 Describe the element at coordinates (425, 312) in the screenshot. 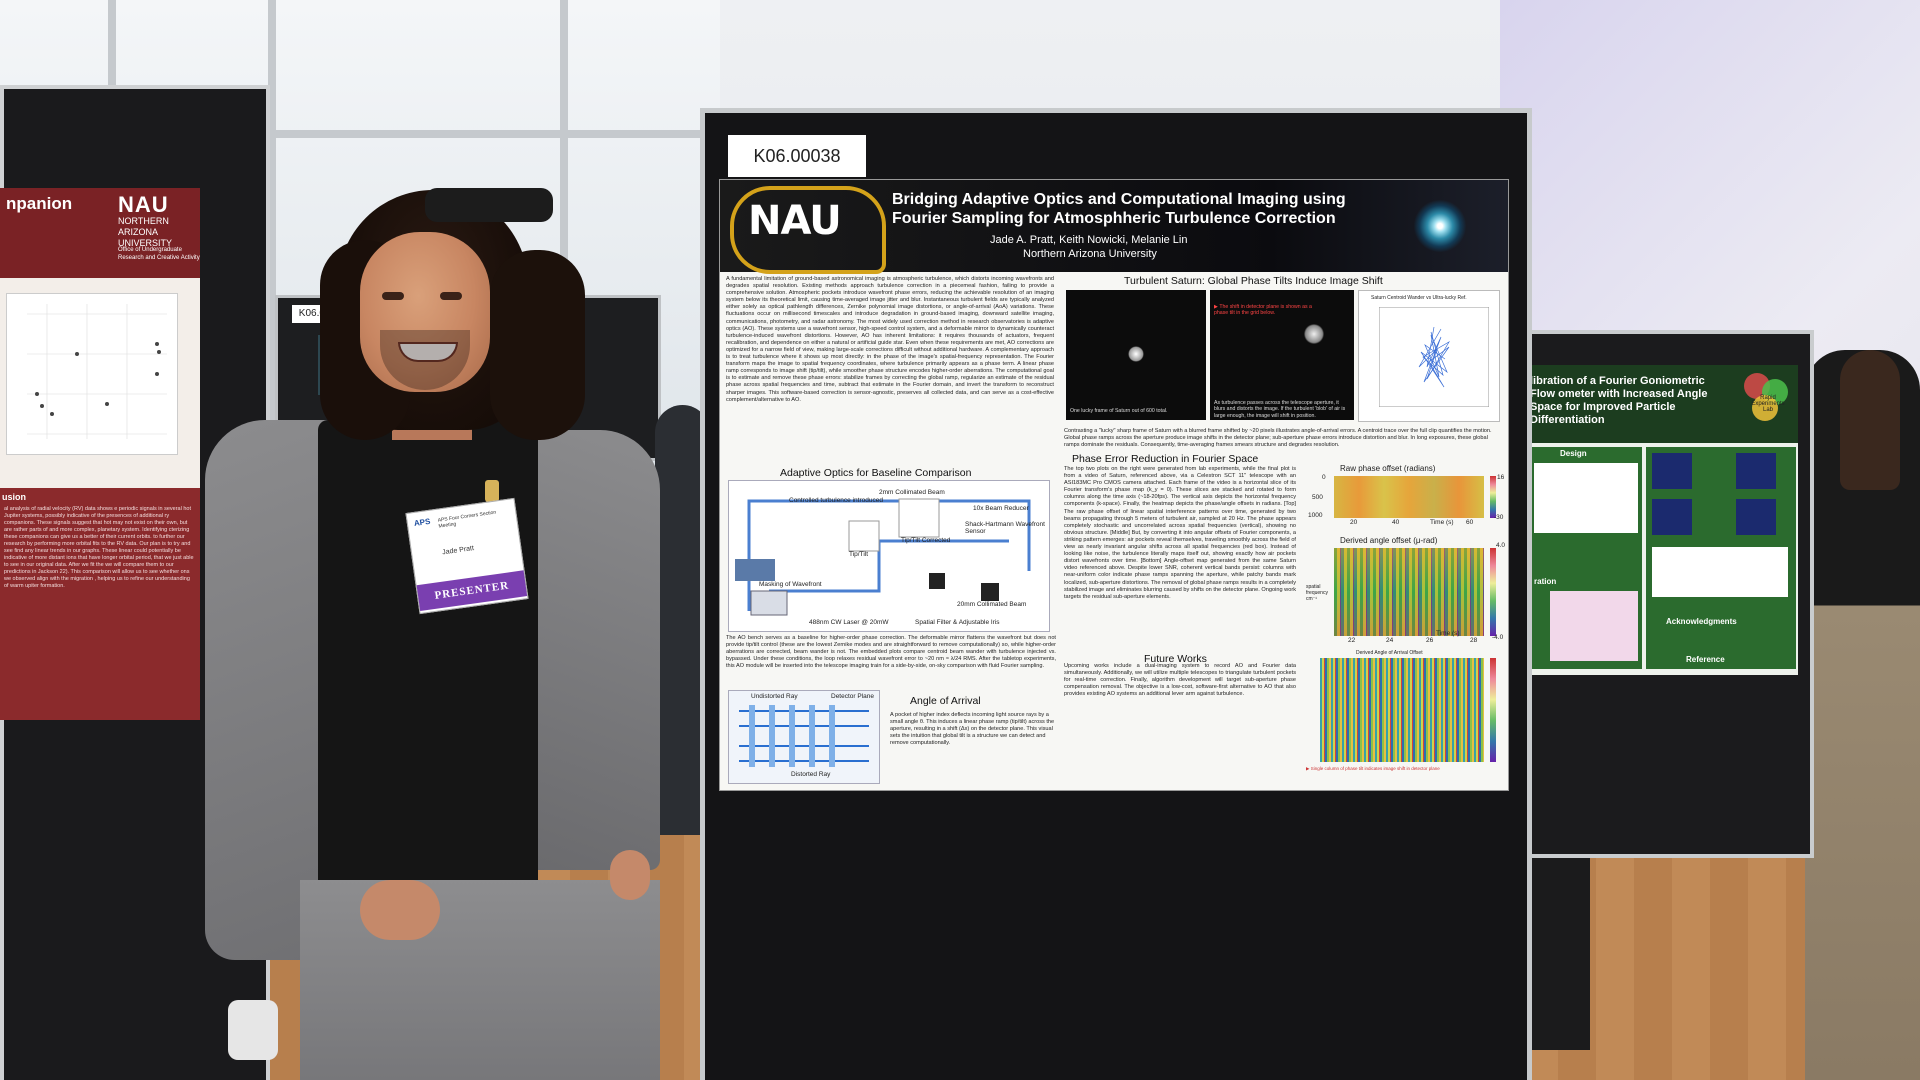

I see `face` at that location.